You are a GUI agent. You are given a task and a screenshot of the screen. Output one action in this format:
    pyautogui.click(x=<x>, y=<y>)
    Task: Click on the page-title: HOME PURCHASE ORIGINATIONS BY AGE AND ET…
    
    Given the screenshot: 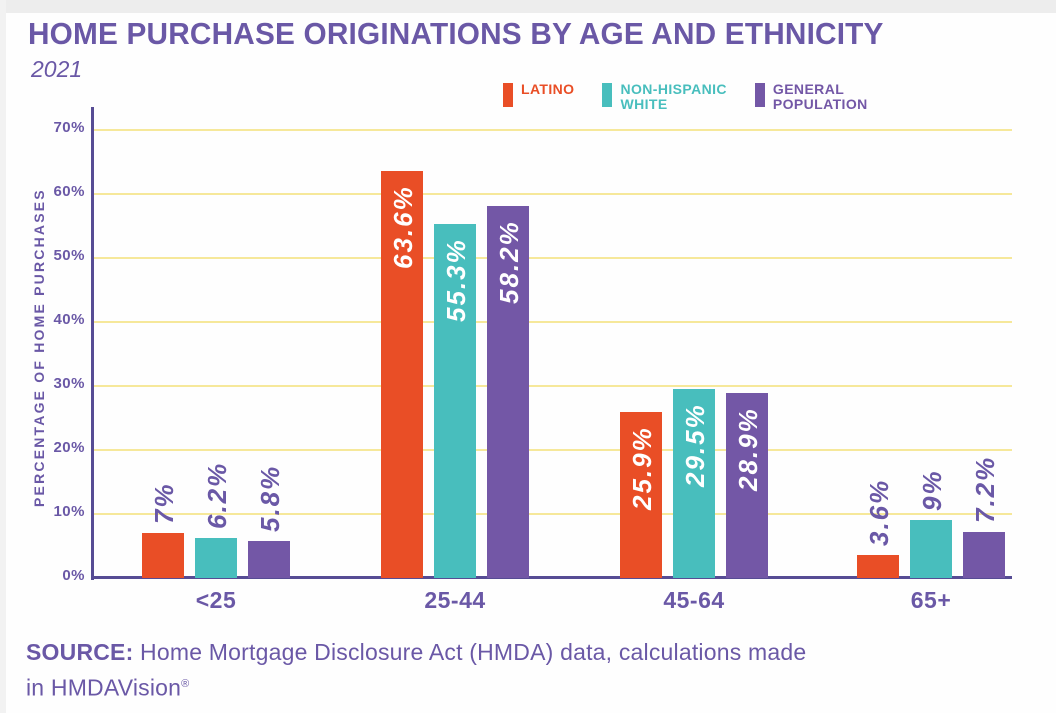 What is the action you would take?
    pyautogui.click(x=456, y=33)
    